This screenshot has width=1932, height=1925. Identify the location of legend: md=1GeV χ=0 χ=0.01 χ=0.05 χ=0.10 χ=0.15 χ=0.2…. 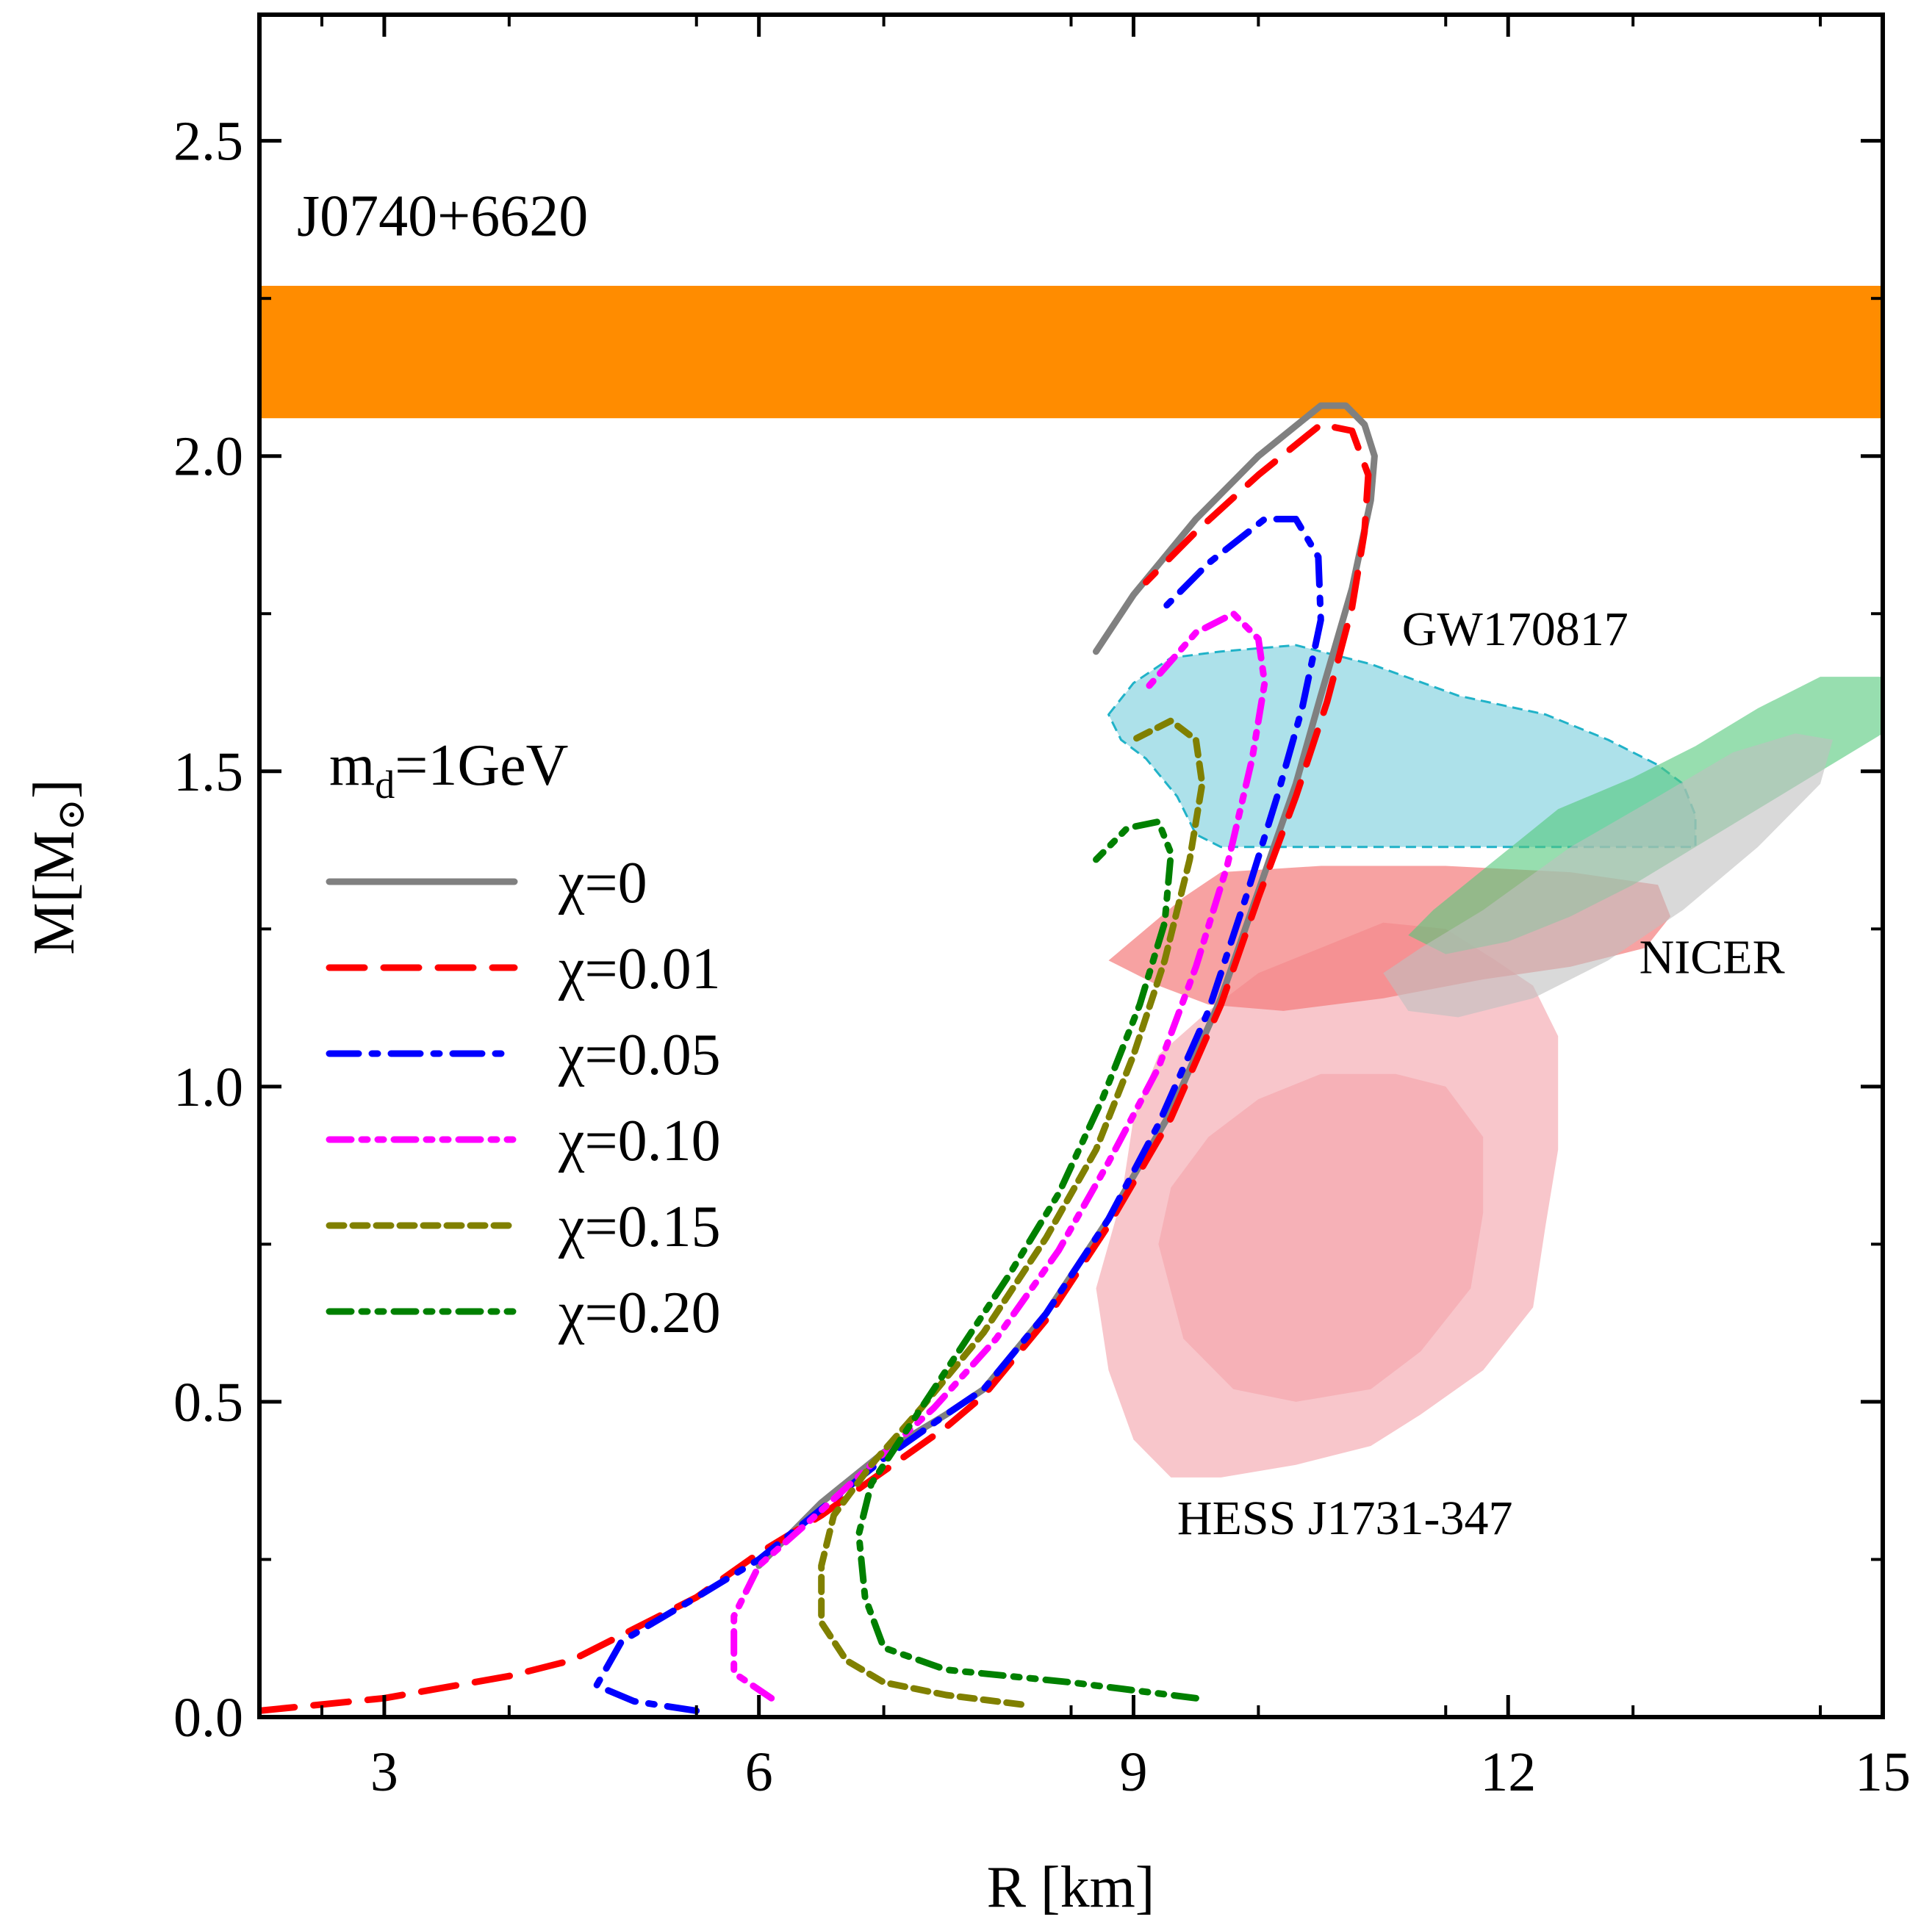
(524, 1039).